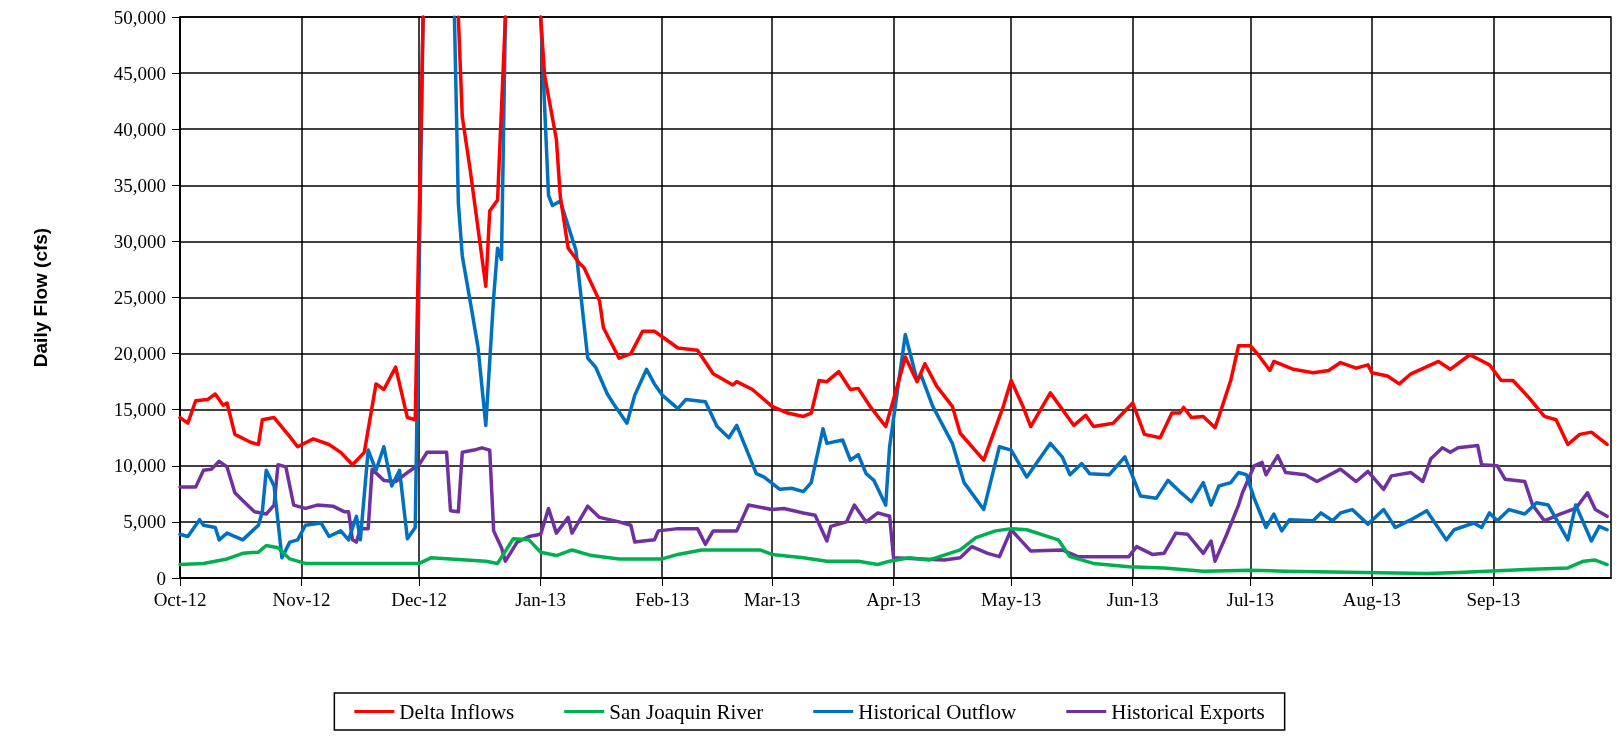 This screenshot has width=1619, height=752. I want to click on x-tick-label: Mar-13, so click(772, 599).